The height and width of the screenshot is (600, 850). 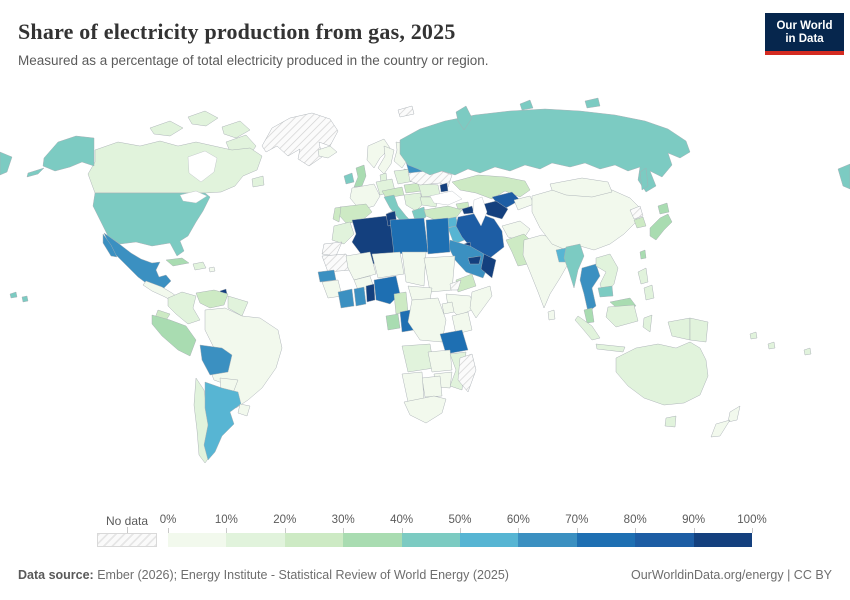 What do you see at coordinates (590, 288) in the screenshot?
I see `map-region-thailand` at bounding box center [590, 288].